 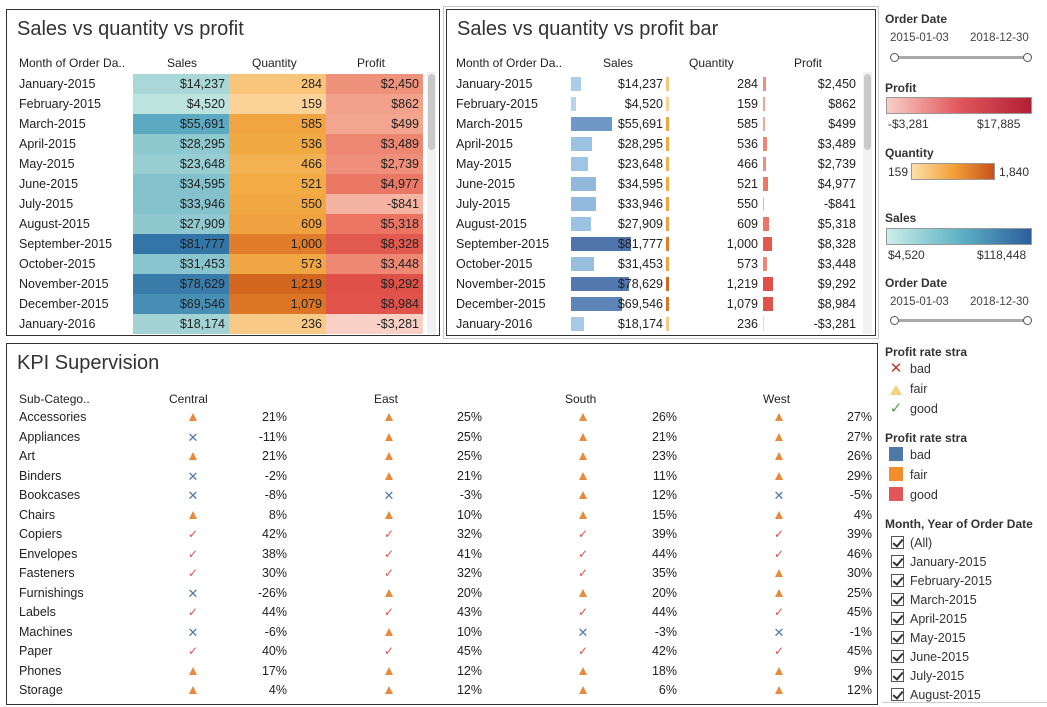 I want to click on month-filter-option: February-2015, so click(x=941, y=581).